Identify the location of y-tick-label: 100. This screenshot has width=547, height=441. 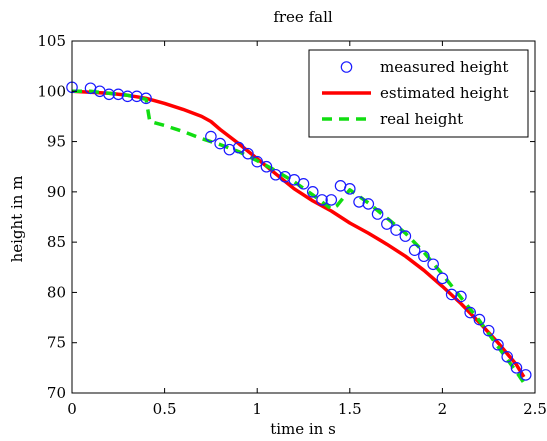
(51, 91).